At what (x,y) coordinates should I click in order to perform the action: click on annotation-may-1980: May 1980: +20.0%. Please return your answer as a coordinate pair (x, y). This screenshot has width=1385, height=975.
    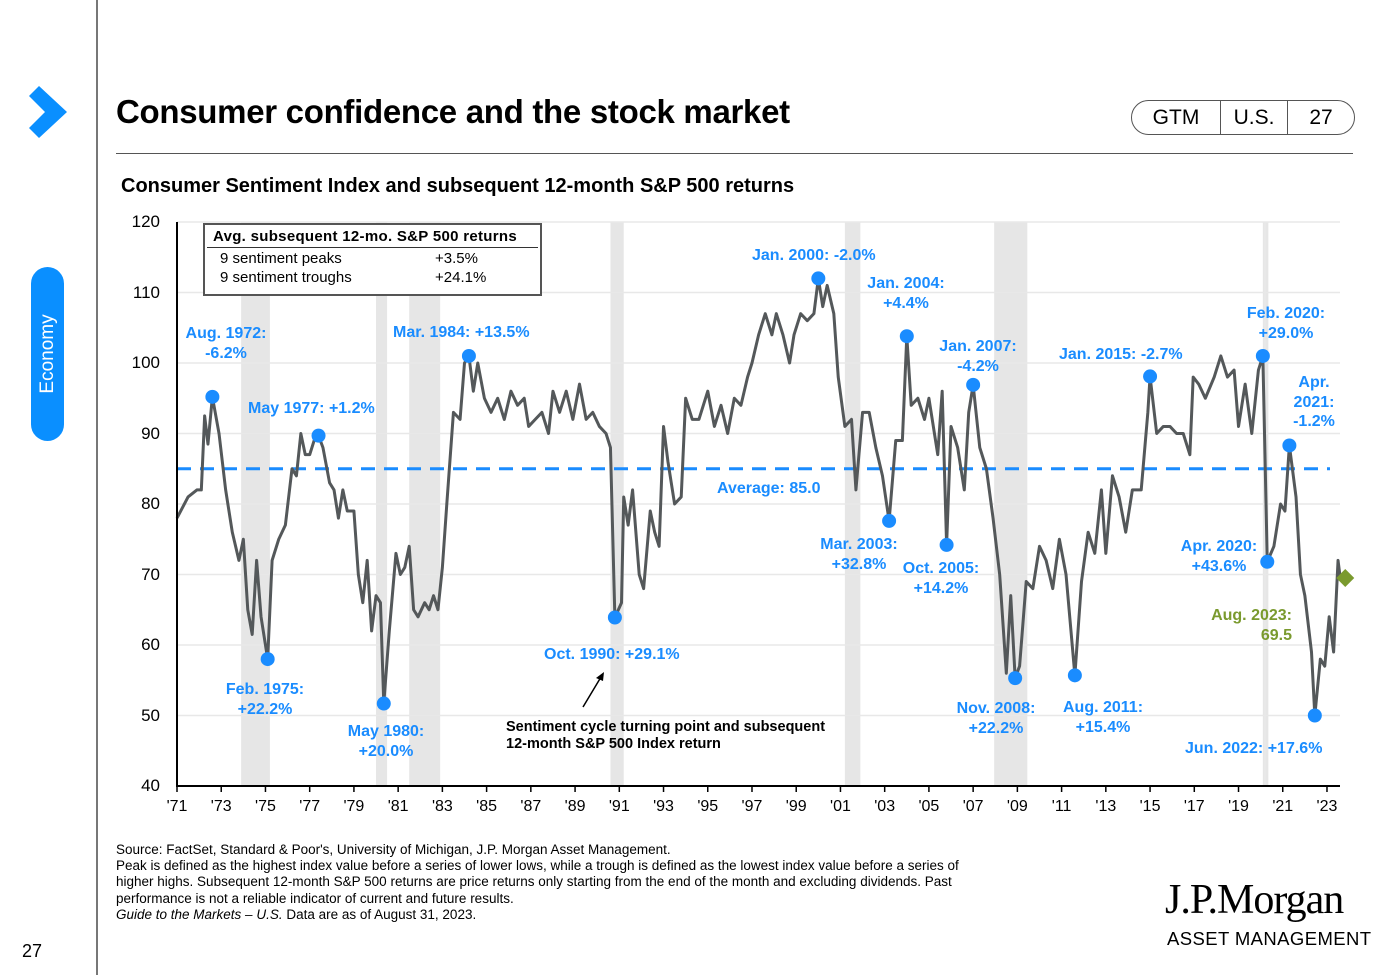
    Looking at the image, I should click on (386, 741).